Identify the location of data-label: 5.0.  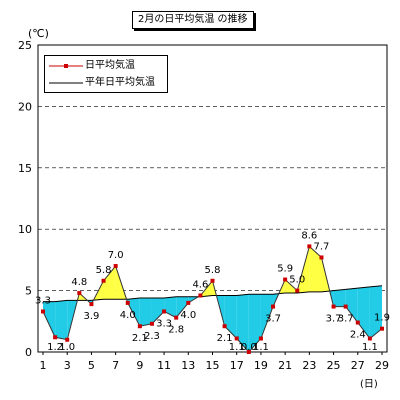
(297, 280).